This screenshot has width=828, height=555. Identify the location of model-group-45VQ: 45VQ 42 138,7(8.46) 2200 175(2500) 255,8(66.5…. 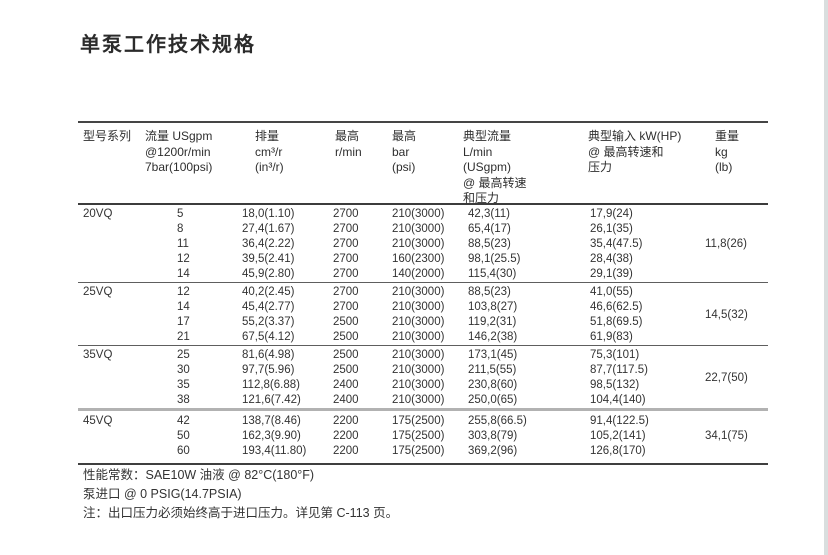
(423, 437).